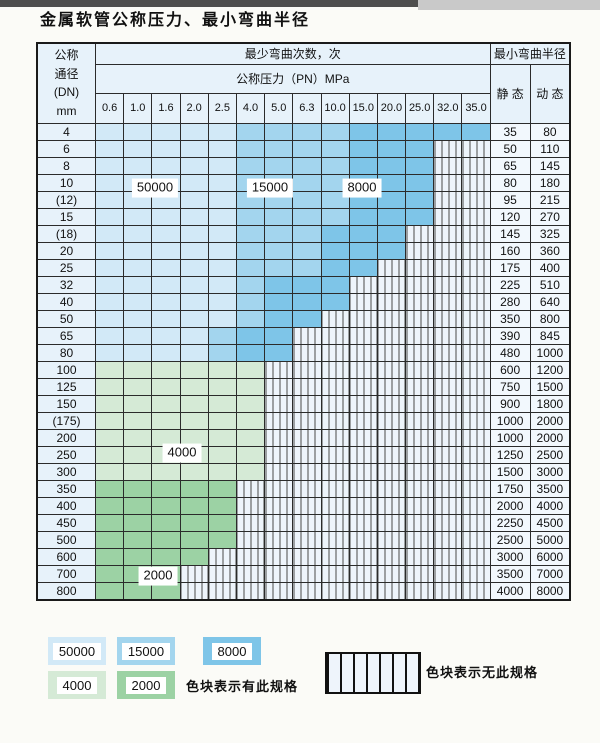 This screenshot has width=600, height=743. Describe the element at coordinates (293, 53) in the screenshot. I see `bend-cycles-header: 最少弯曲次数，次` at that location.